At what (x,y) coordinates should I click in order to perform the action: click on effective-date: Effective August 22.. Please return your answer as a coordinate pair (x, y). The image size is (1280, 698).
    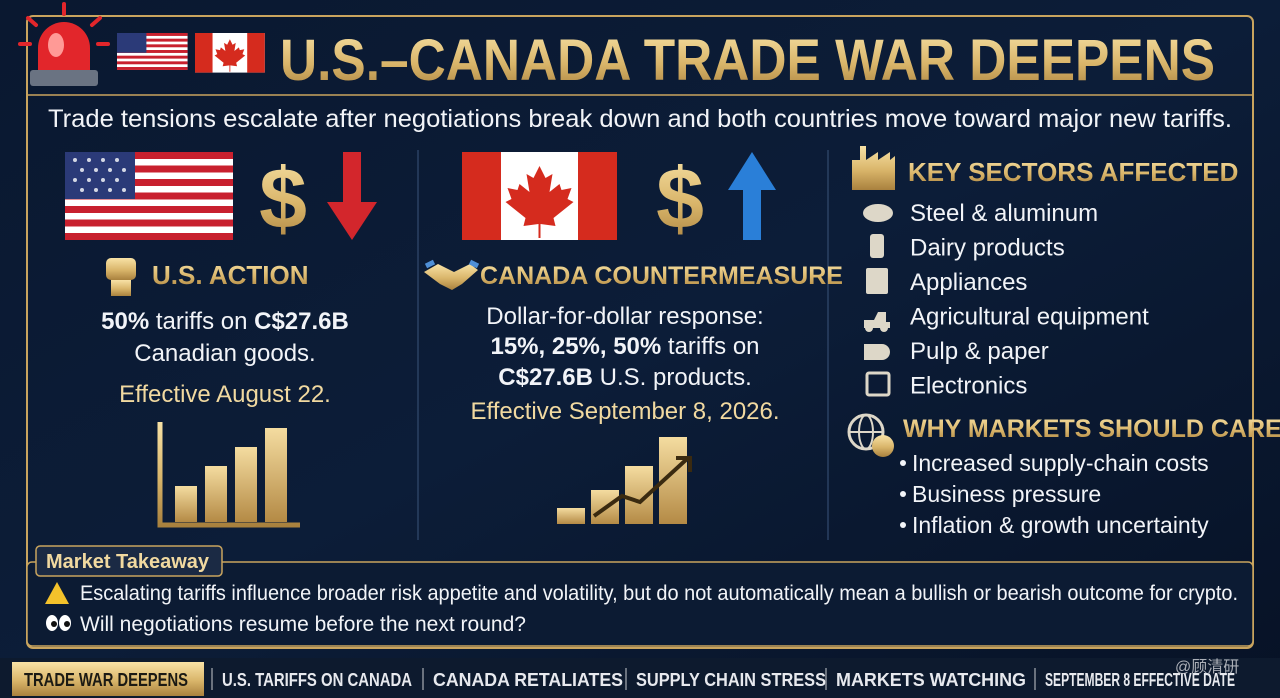
    Looking at the image, I should click on (225, 394).